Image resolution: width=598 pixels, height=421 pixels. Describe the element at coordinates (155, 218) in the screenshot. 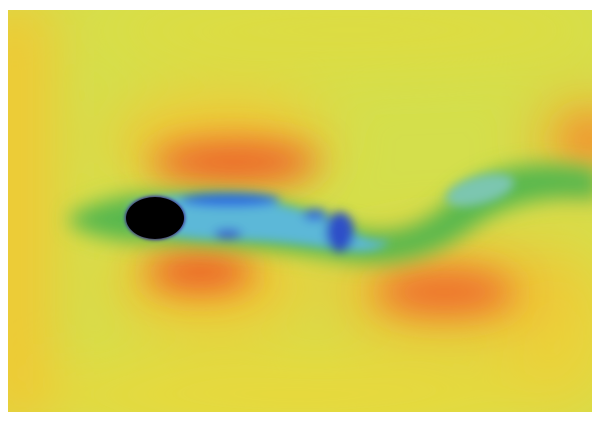

I see `cylinder` at that location.